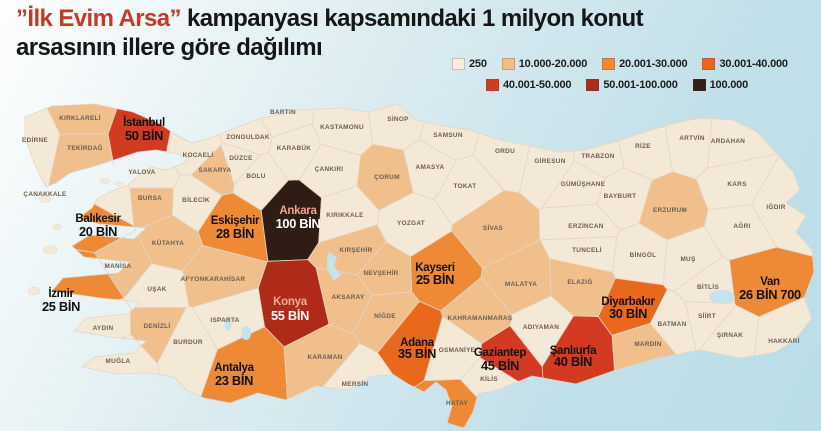 Image resolution: width=821 pixels, height=431 pixels. Describe the element at coordinates (168, 242) in the screenshot. I see `province-name-kutahya: KÜTAHYA` at that location.